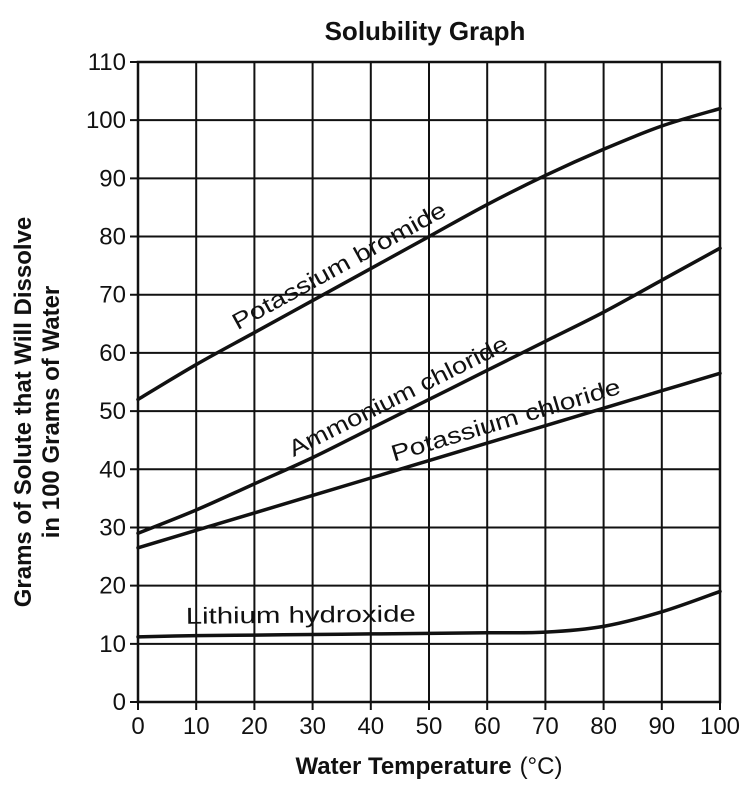 The width and height of the screenshot is (751, 789). What do you see at coordinates (661, 726) in the screenshot?
I see `x-tick-label: 90` at bounding box center [661, 726].